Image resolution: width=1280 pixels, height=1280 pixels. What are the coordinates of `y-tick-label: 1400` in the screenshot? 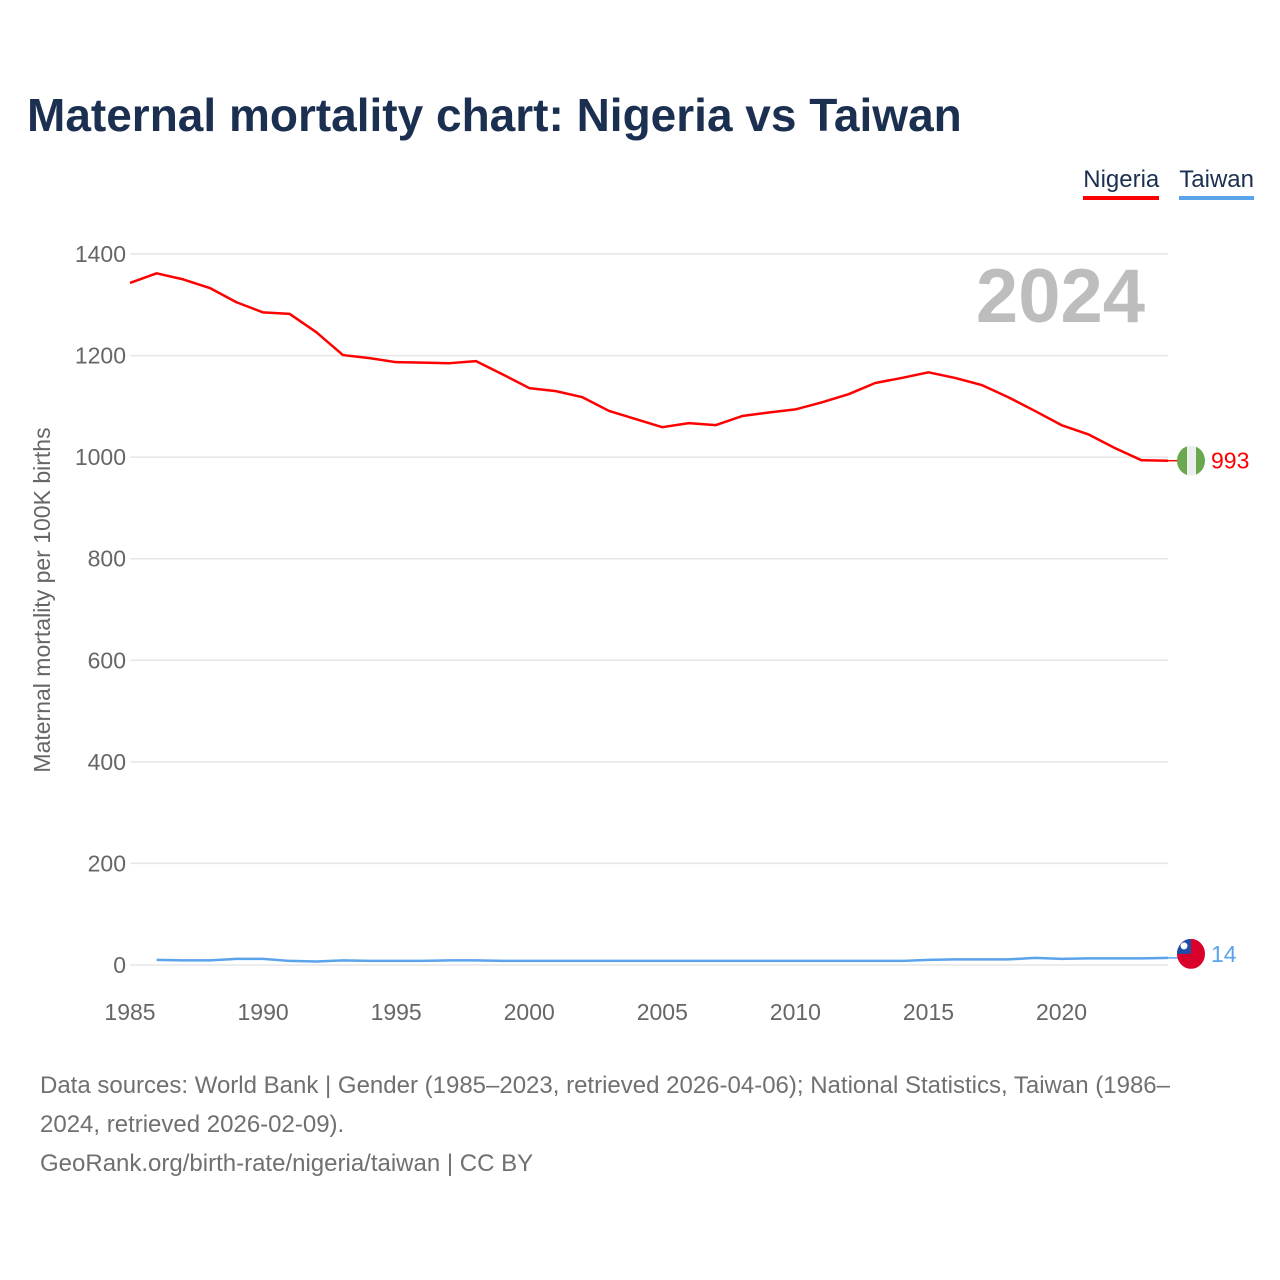 It's located at (100, 254).